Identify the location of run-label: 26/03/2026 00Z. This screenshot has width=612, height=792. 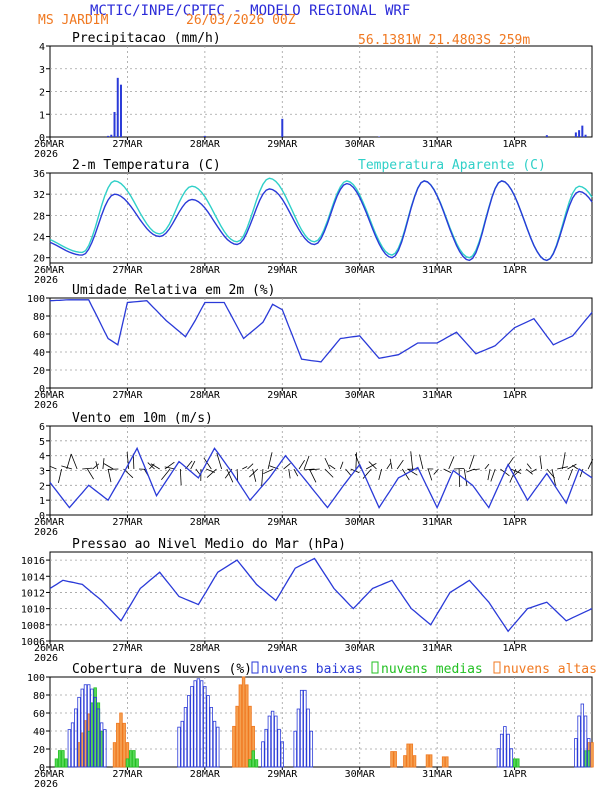
(241, 20).